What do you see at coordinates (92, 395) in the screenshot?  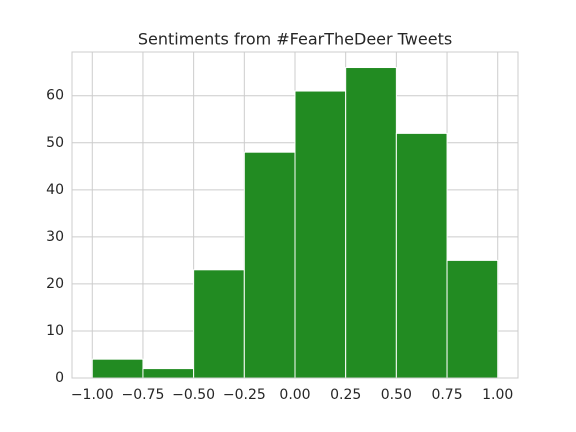 I see `x-tick-label: −1.00` at bounding box center [92, 395].